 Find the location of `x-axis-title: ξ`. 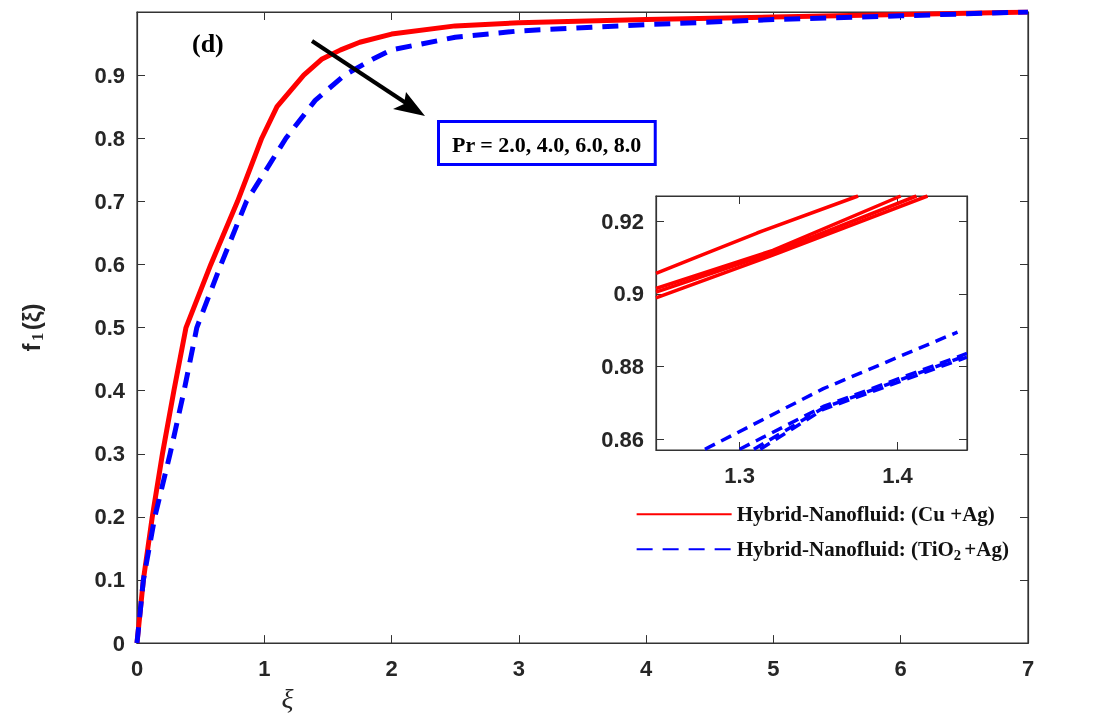

x-axis-title: ξ is located at coordinates (287, 698).